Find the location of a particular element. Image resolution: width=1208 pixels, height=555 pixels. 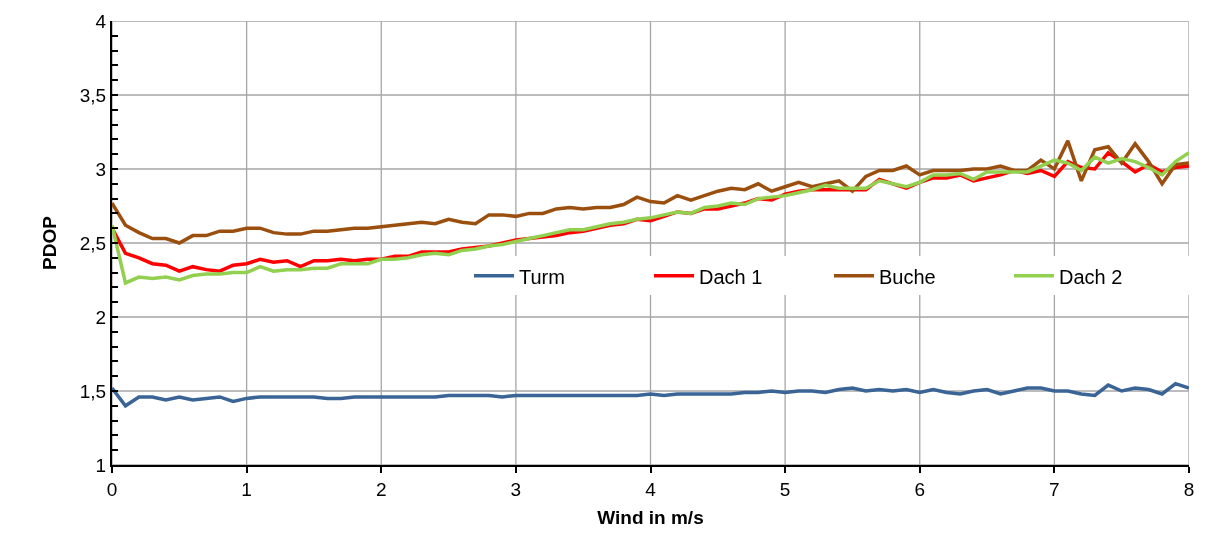

legend-label: Dach 2 is located at coordinates (1091, 276).